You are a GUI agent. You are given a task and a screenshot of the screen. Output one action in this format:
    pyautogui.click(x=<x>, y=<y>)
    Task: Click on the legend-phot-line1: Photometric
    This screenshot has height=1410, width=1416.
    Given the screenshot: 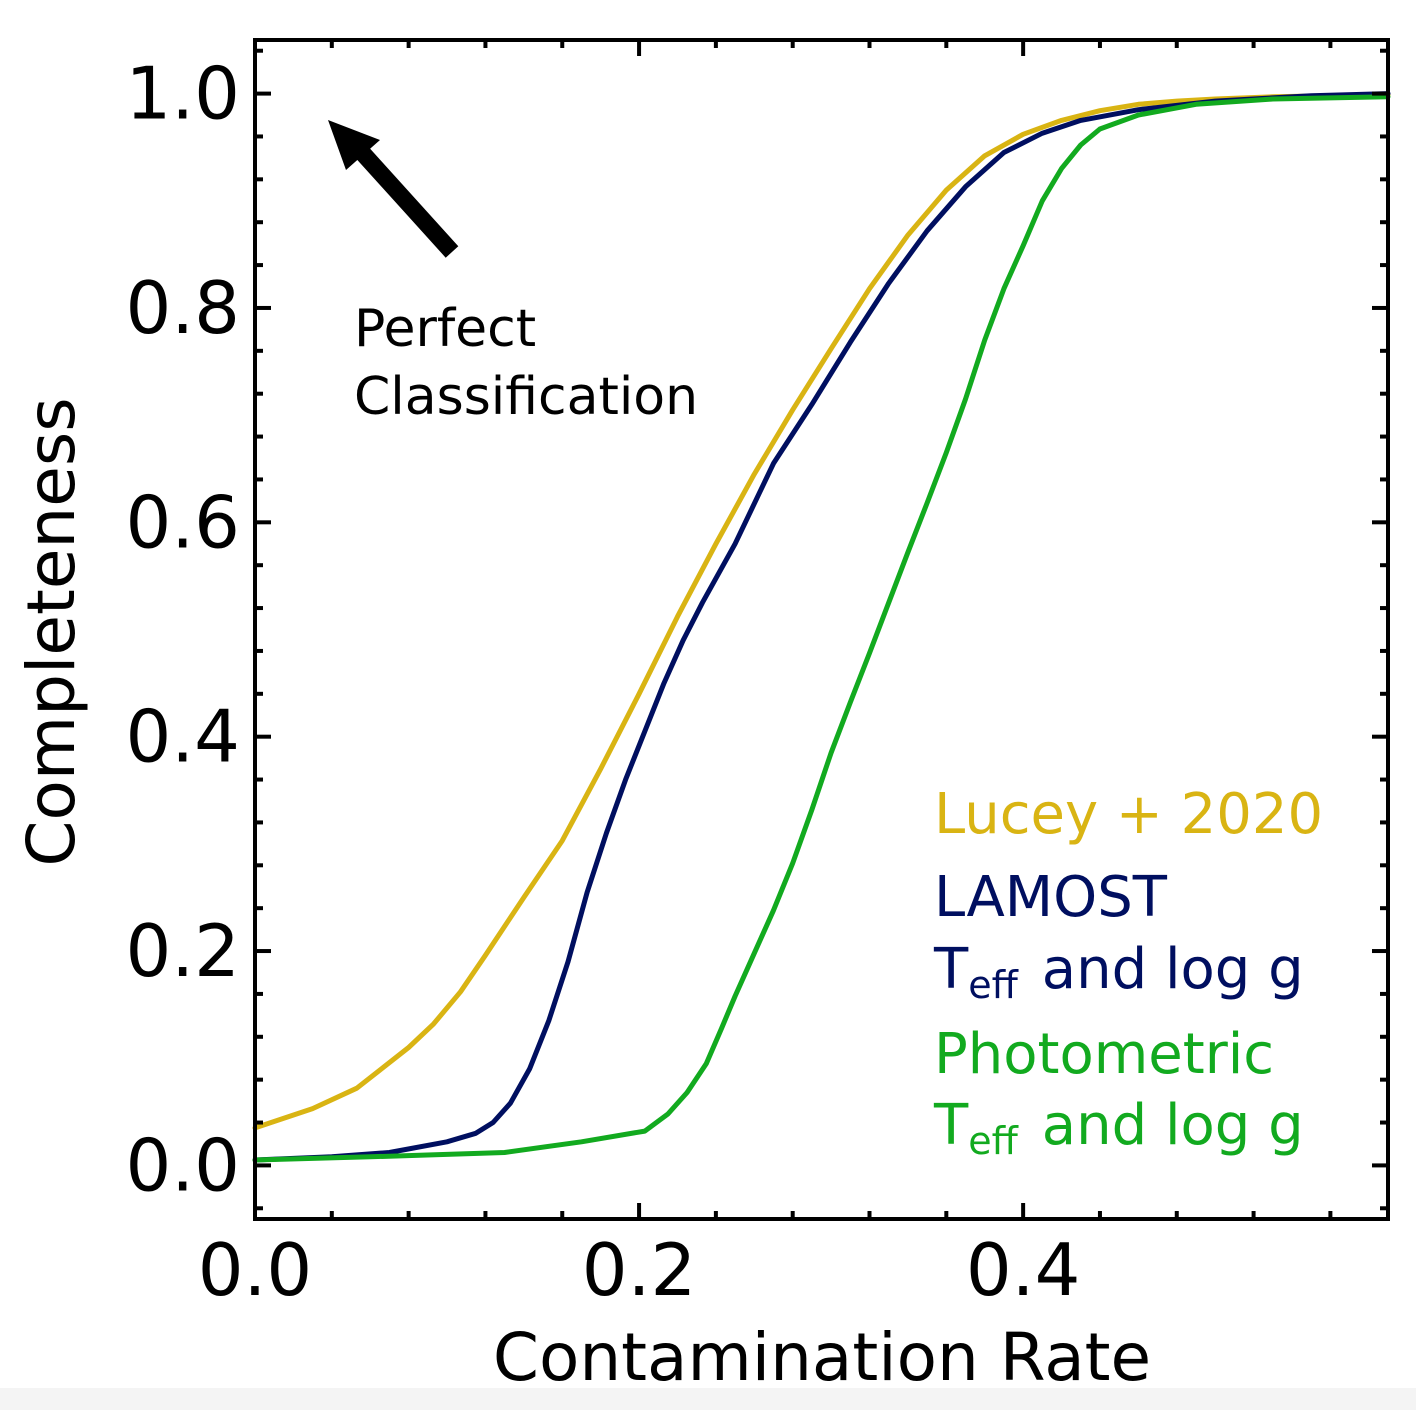 What is the action you would take?
    pyautogui.click(x=1104, y=1054)
    